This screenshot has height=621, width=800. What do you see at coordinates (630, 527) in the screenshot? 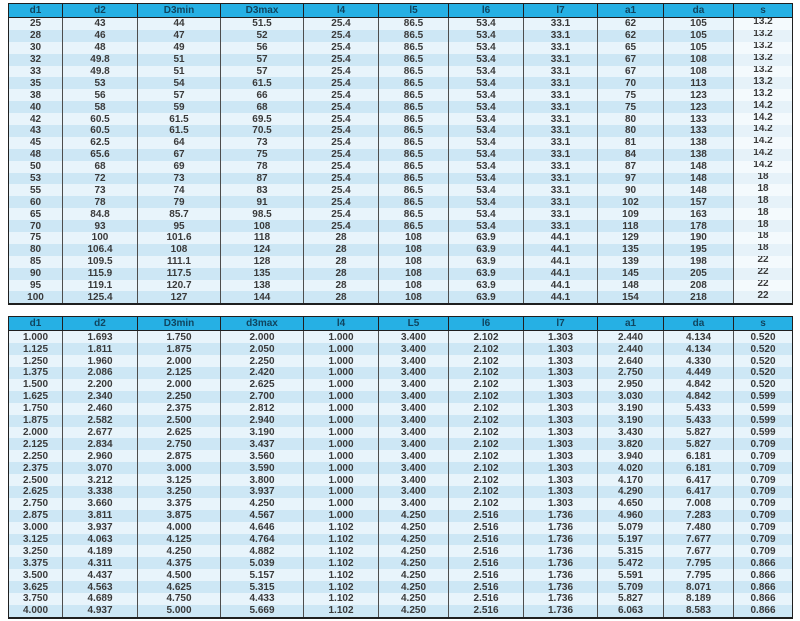
I see `table-cell: 5.079` at bounding box center [630, 527].